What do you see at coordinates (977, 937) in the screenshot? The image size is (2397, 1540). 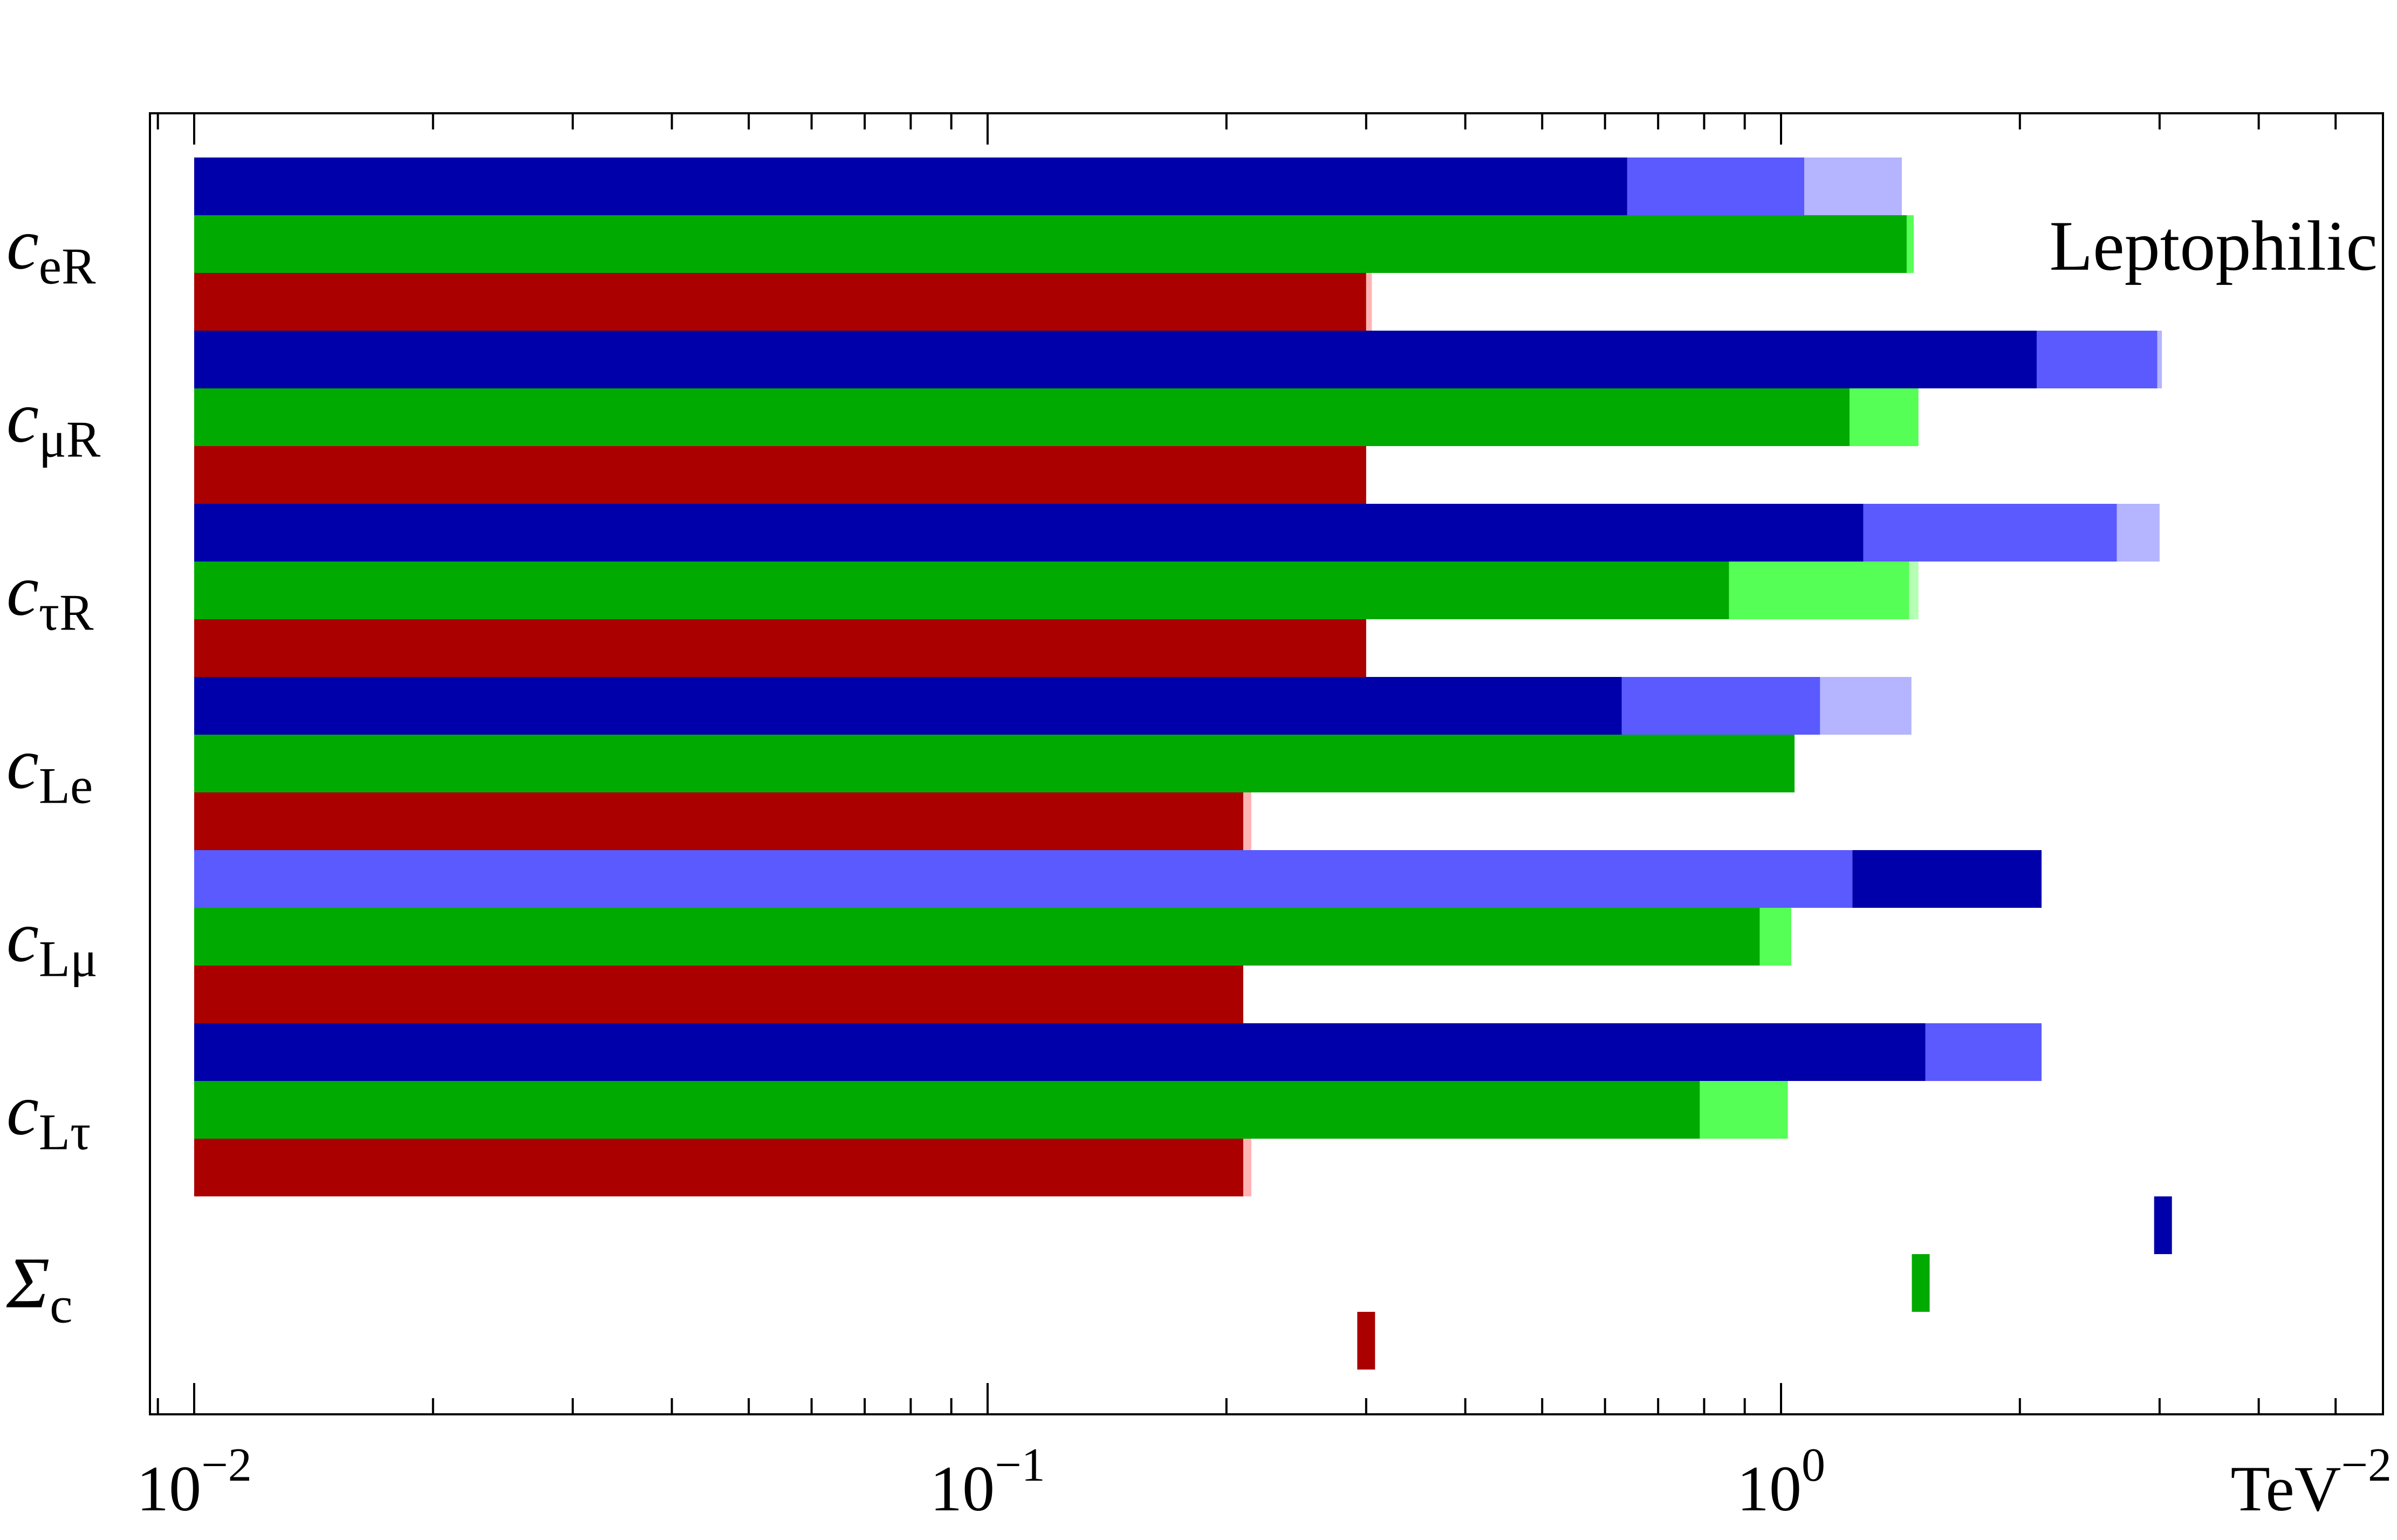 I see `bar-Lμ-green-seg0` at bounding box center [977, 937].